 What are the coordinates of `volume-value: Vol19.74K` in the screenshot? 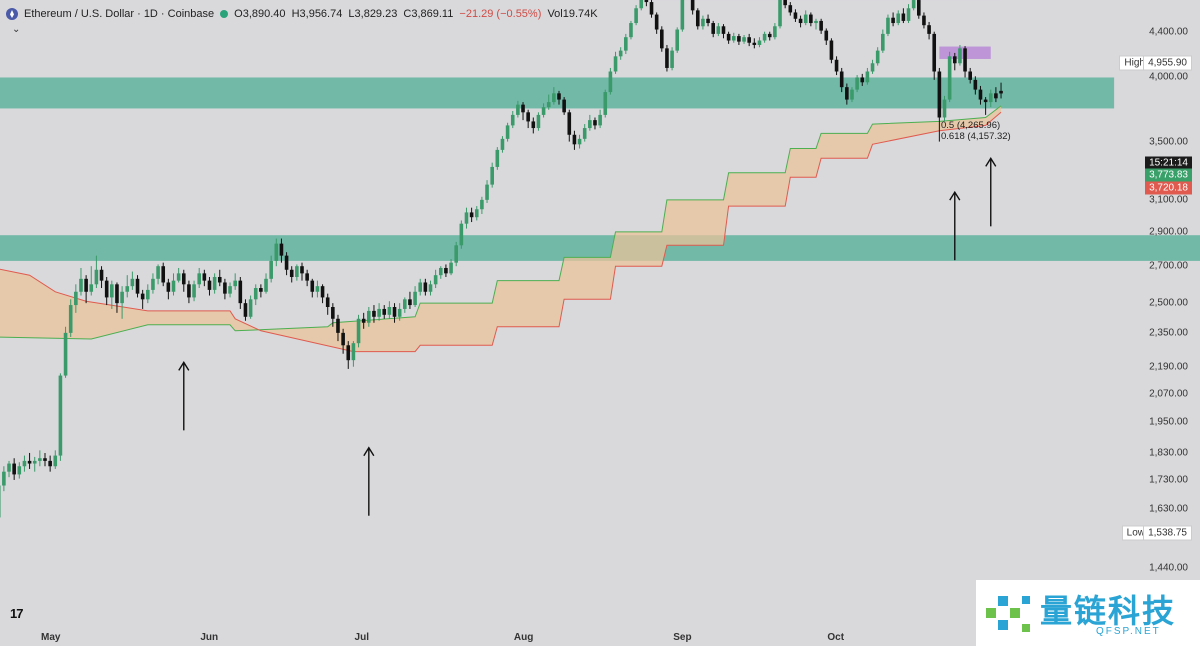 It's located at (572, 14).